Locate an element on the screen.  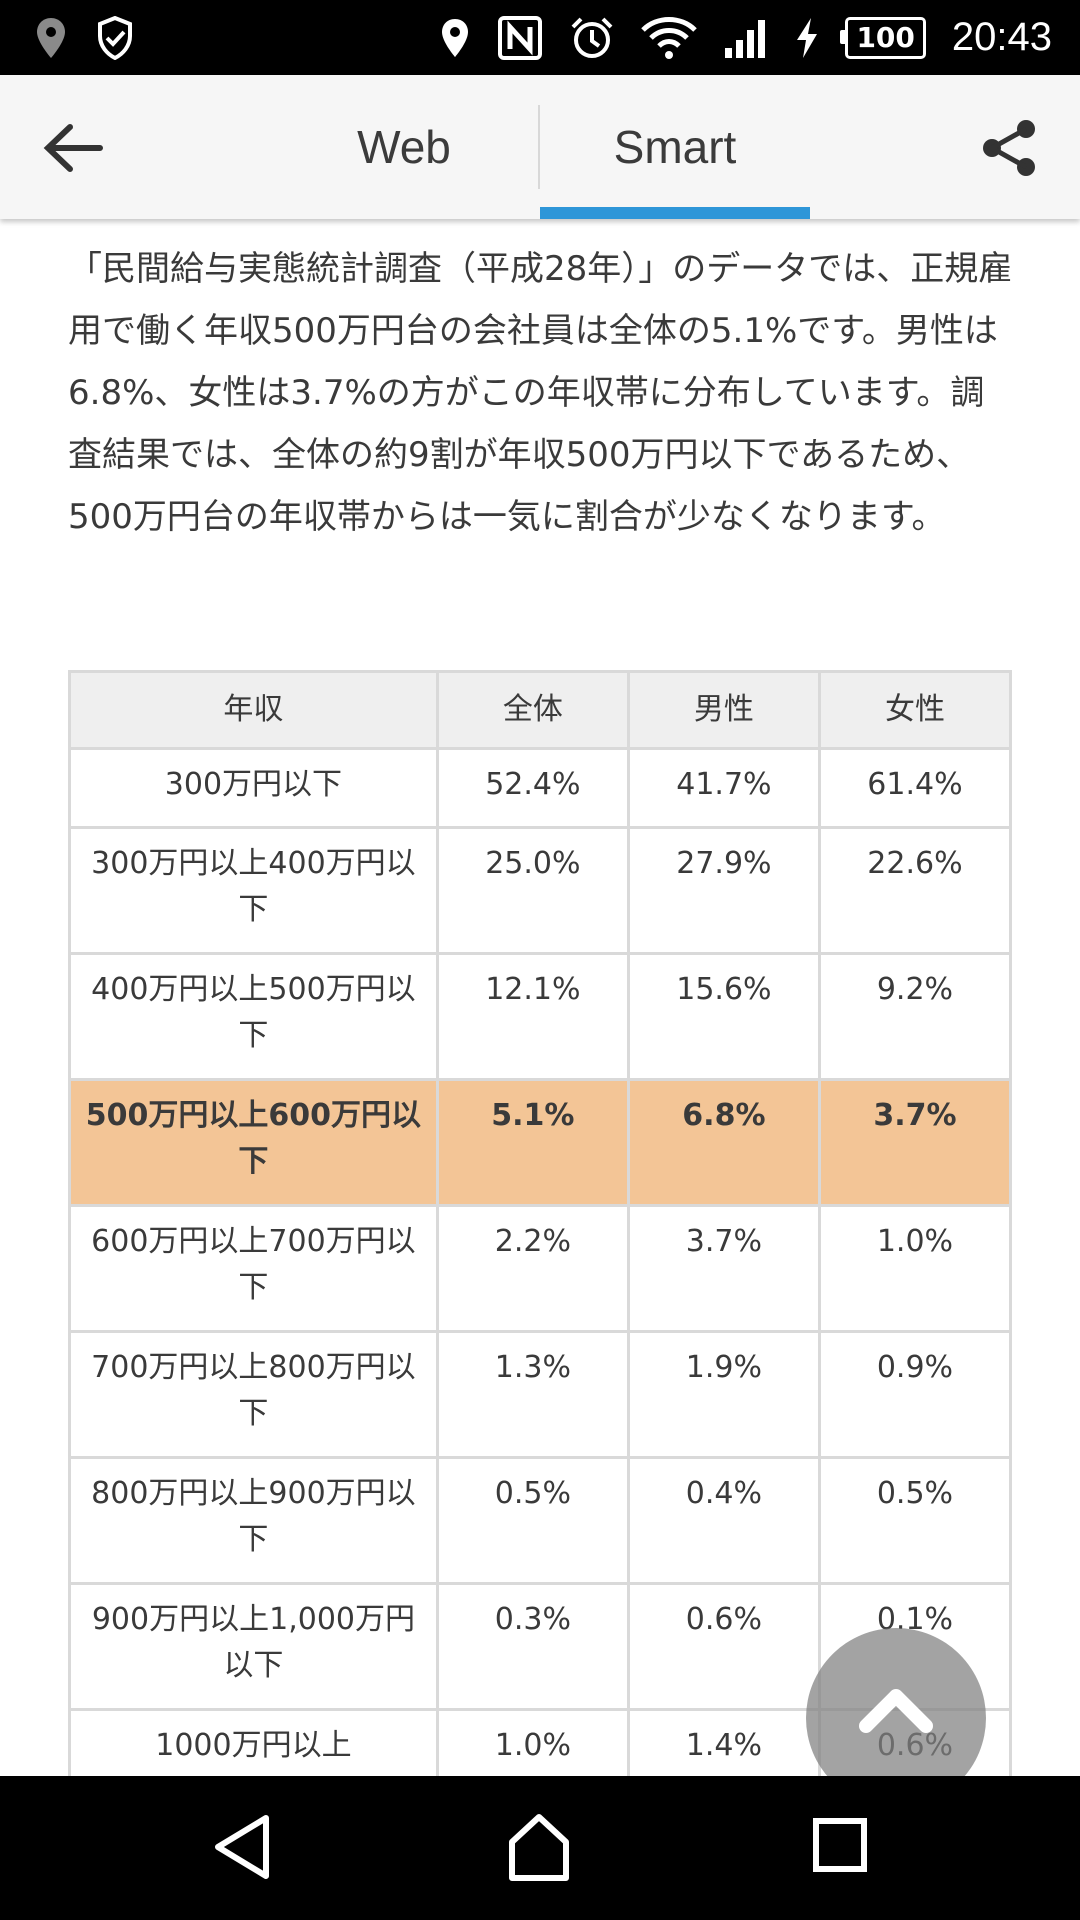
arrow-left-icon is located at coordinates (73, 148).